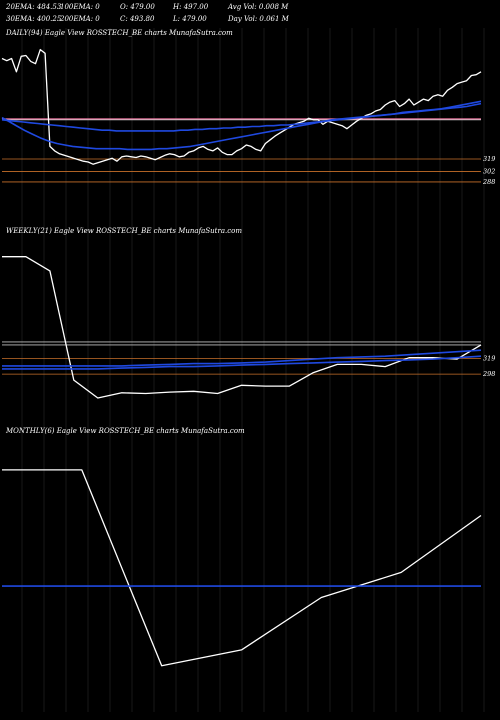  Describe the element at coordinates (258, 7) in the screenshot. I see `header-avg-vol: Avg Vol: 0.008 M` at that location.